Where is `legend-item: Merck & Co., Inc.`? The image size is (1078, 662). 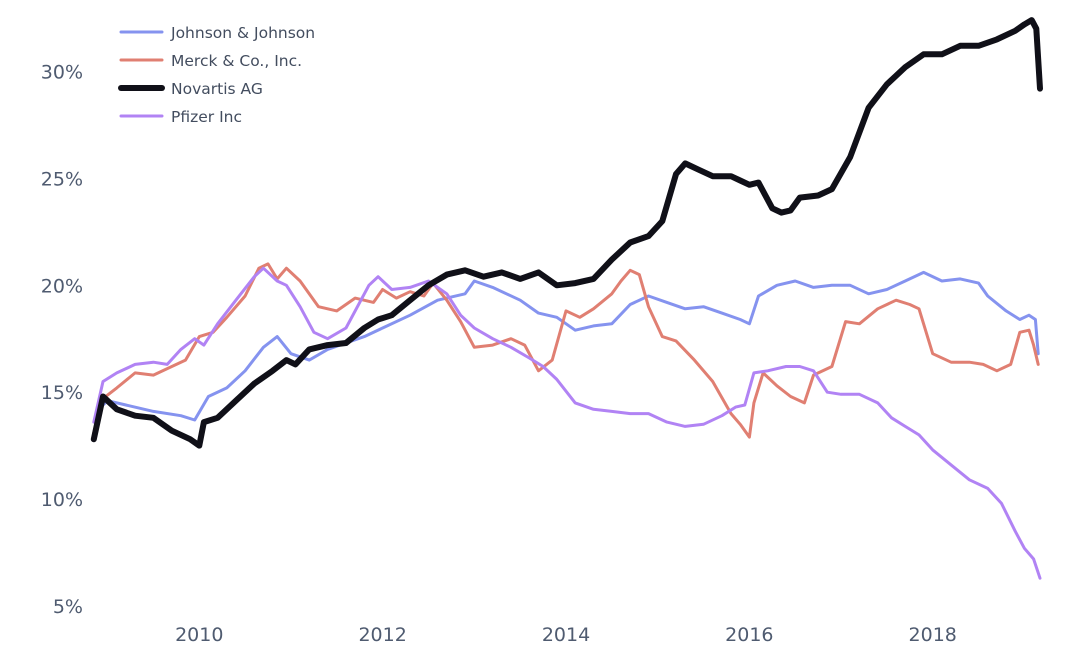
legend-item: Merck & Co., Inc. is located at coordinates (210, 61).